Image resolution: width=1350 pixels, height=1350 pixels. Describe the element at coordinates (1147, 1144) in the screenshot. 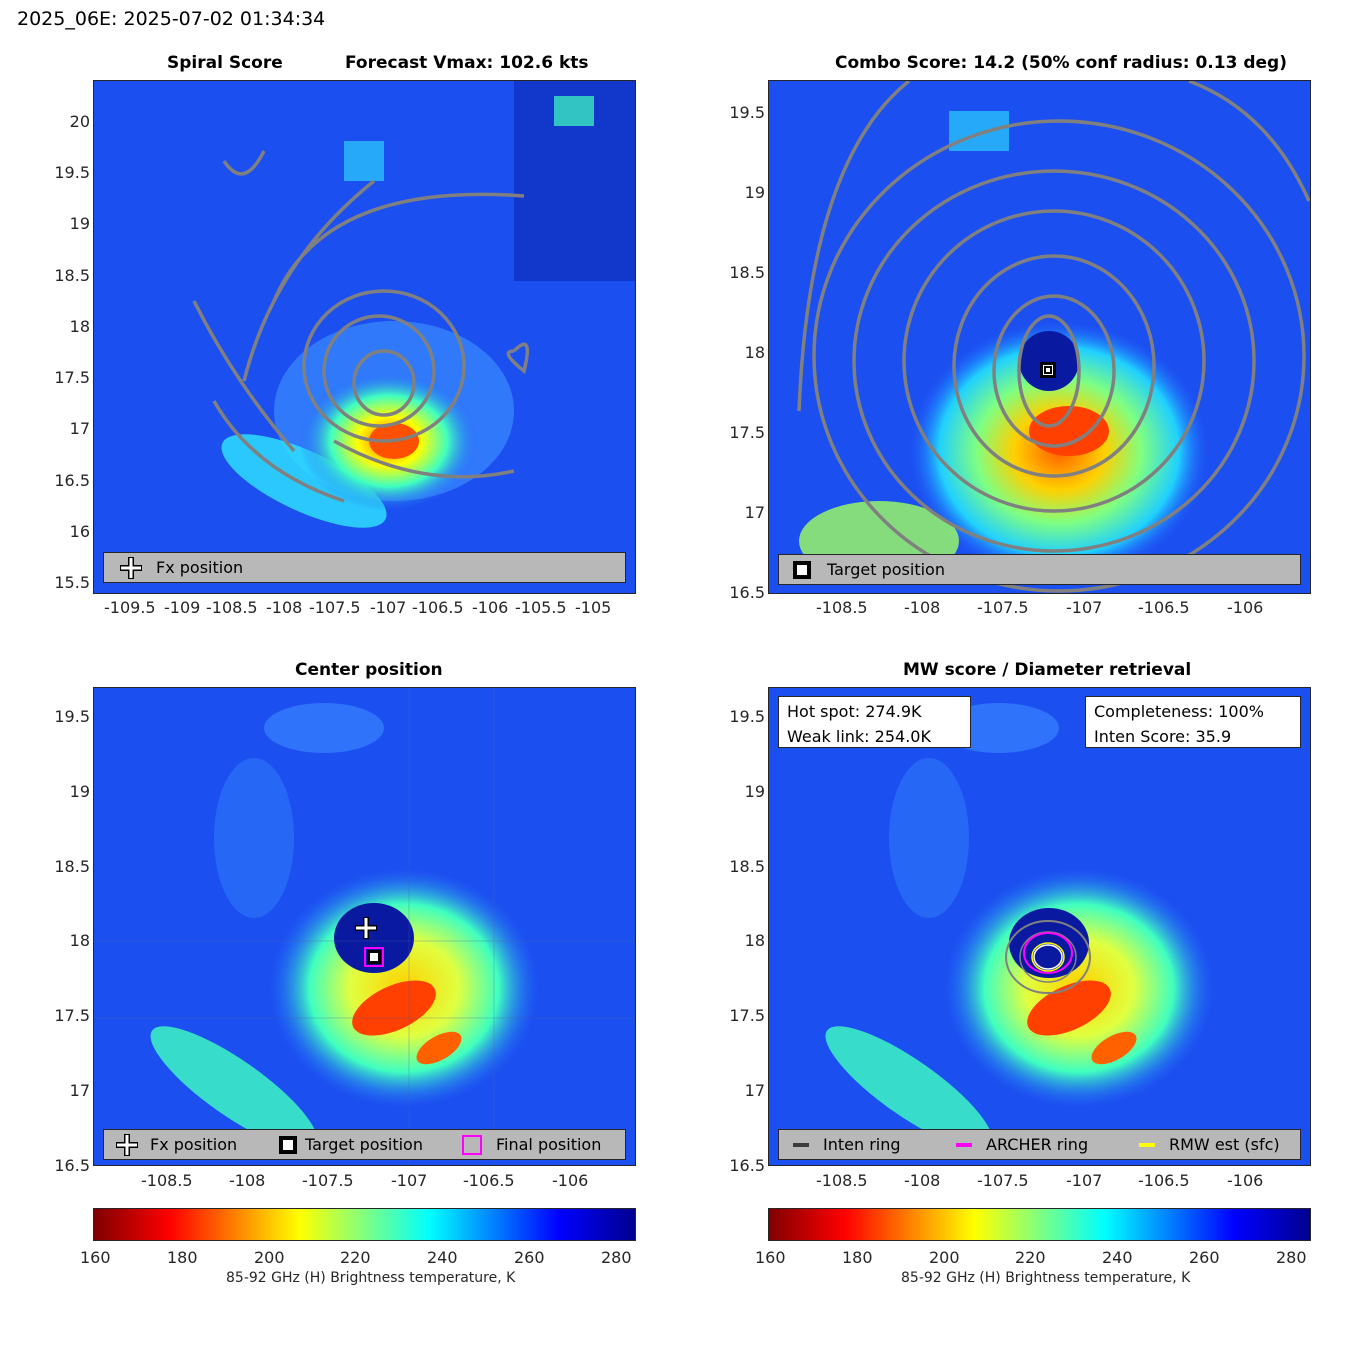

I see `rmw-est-icon` at that location.